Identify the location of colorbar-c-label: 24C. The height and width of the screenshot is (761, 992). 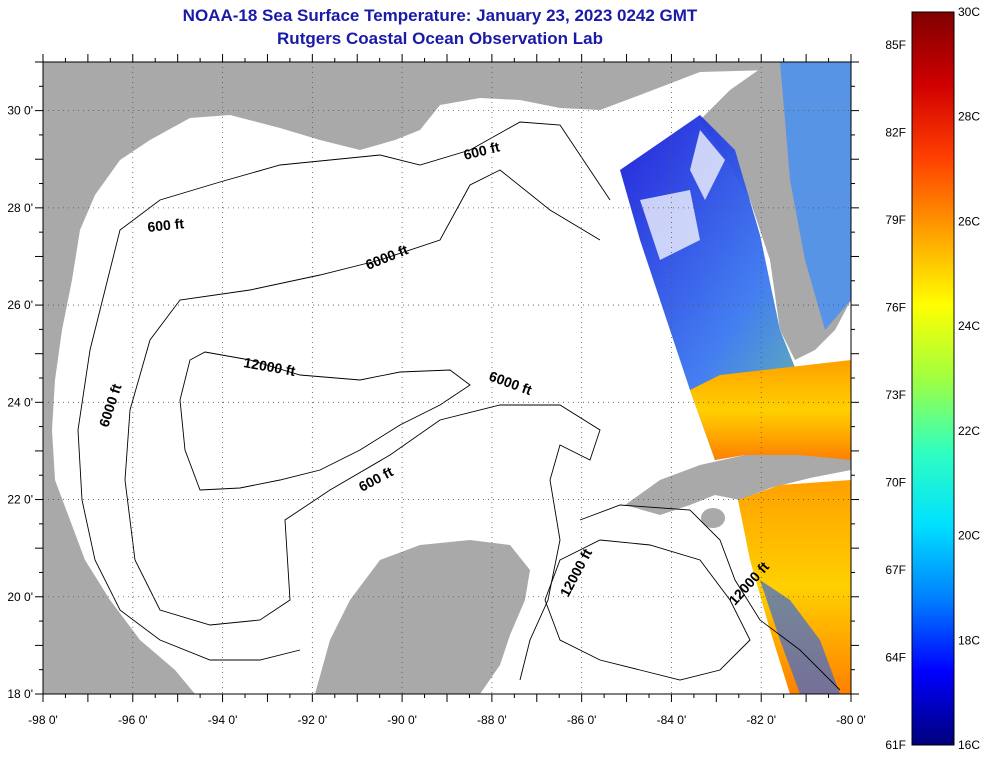
(969, 326).